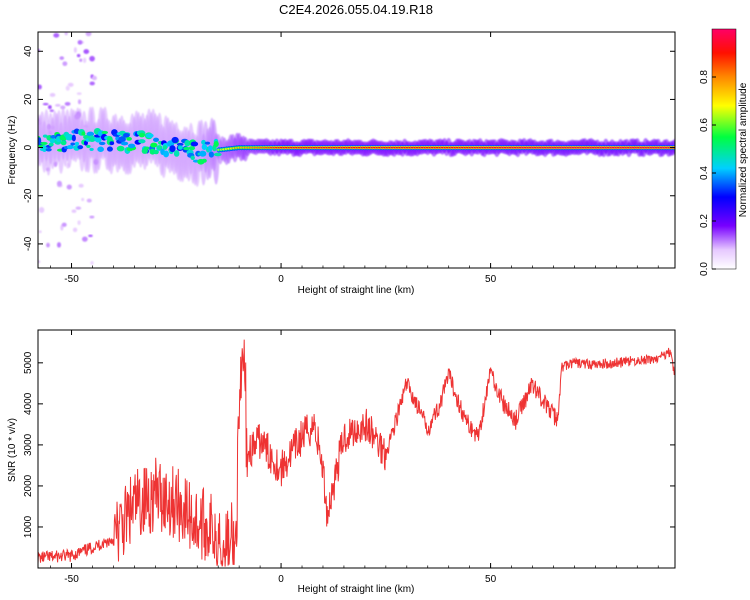  I want to click on snr-ylabel: SNR (10 * v/v), so click(12, 450).